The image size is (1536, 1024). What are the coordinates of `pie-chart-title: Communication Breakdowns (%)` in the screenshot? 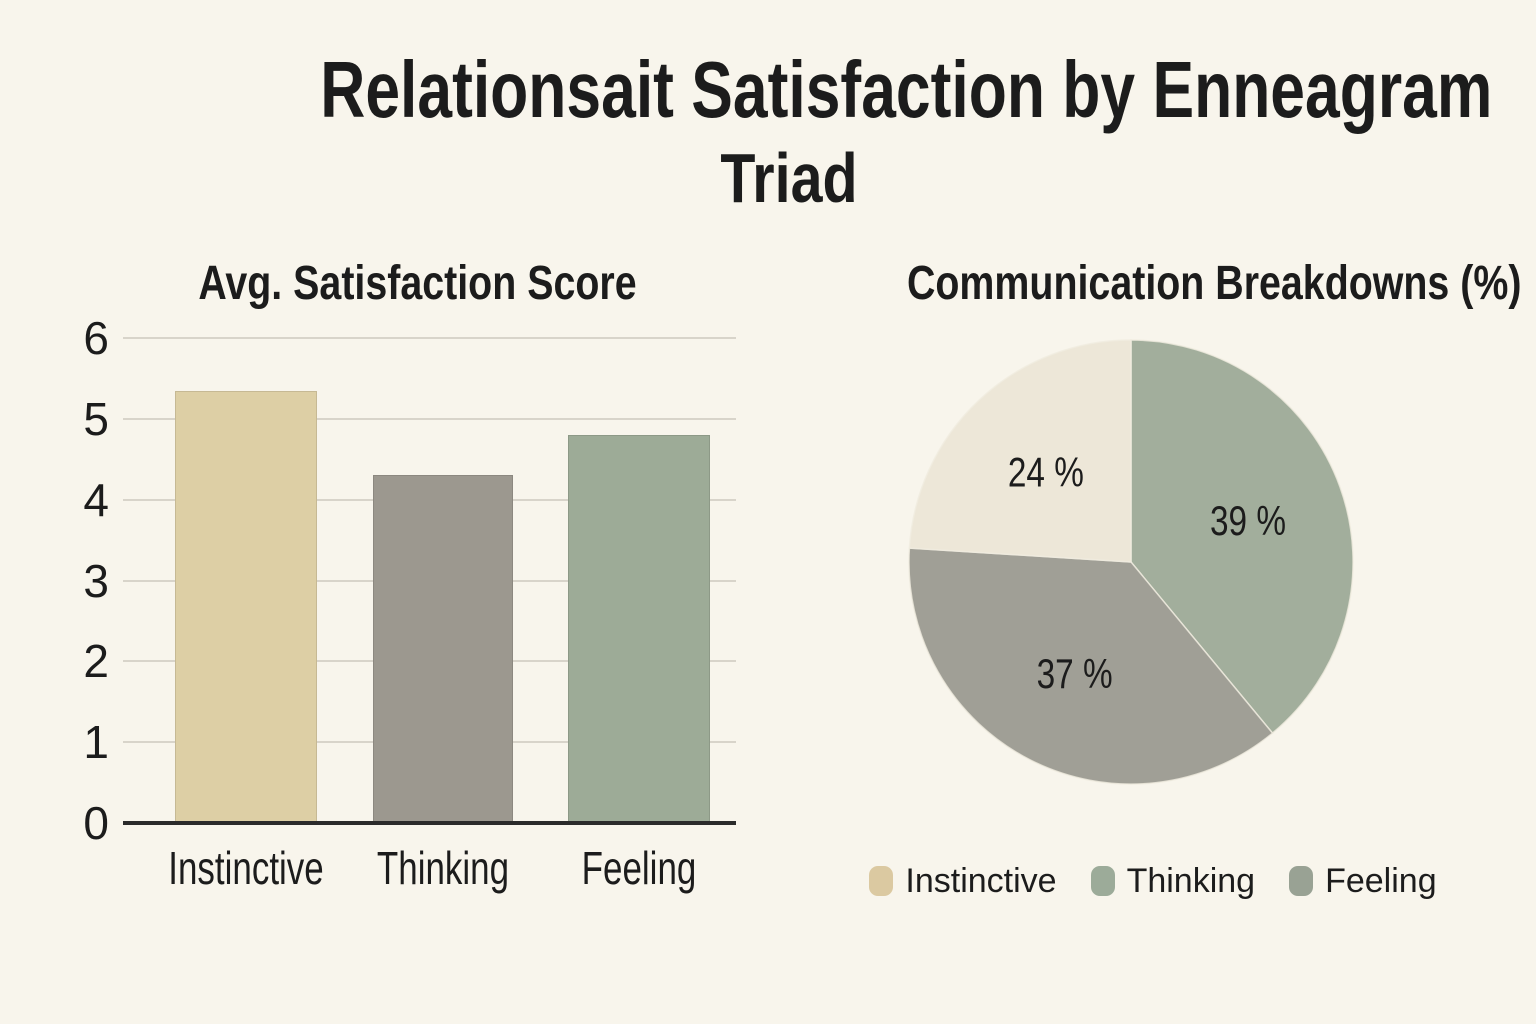 It's located at (1214, 283).